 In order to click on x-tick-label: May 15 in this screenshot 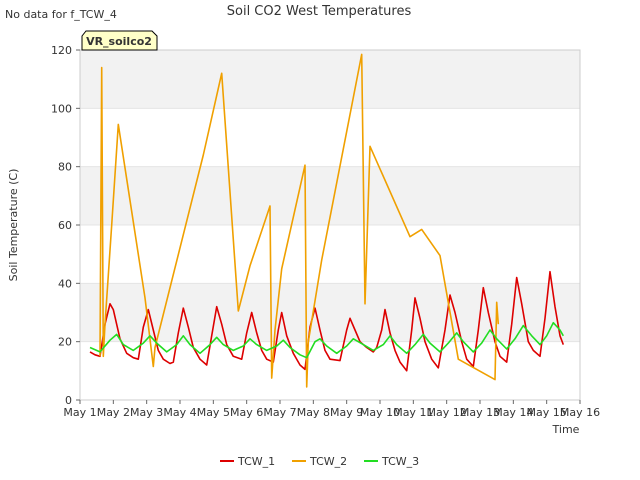, I will do `click(547, 412)`.